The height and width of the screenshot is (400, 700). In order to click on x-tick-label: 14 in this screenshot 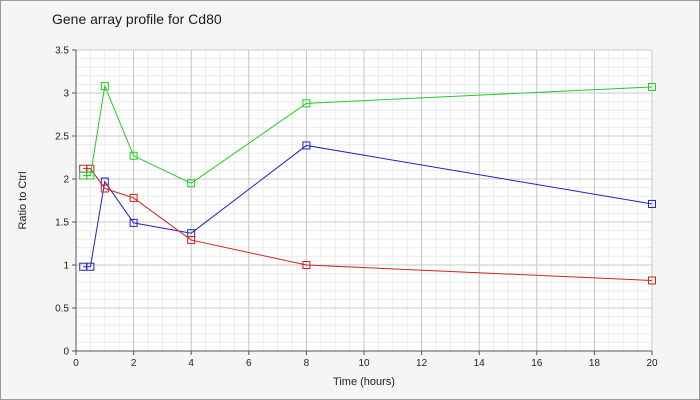, I will do `click(480, 363)`.